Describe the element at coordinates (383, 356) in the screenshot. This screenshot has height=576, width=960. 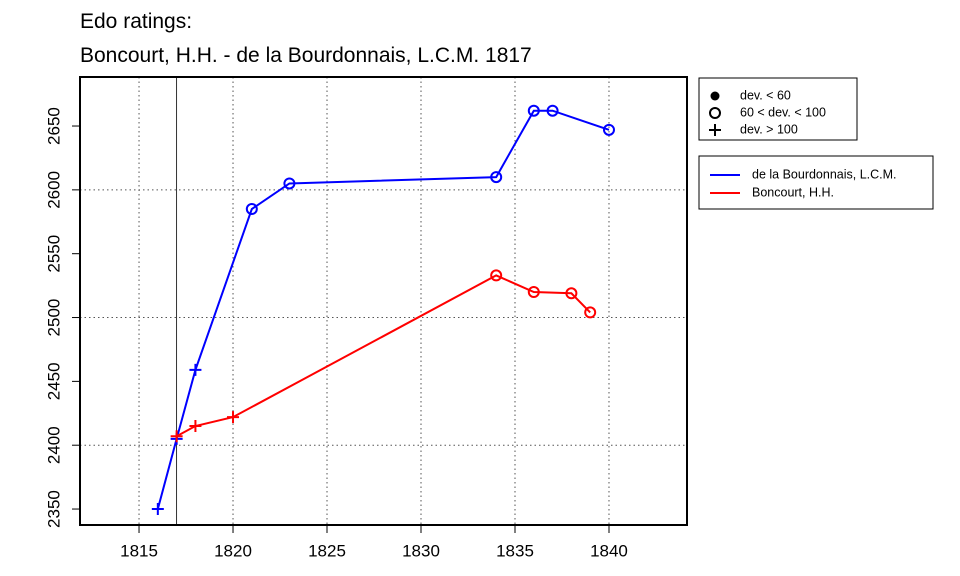
I see `series-line` at that location.